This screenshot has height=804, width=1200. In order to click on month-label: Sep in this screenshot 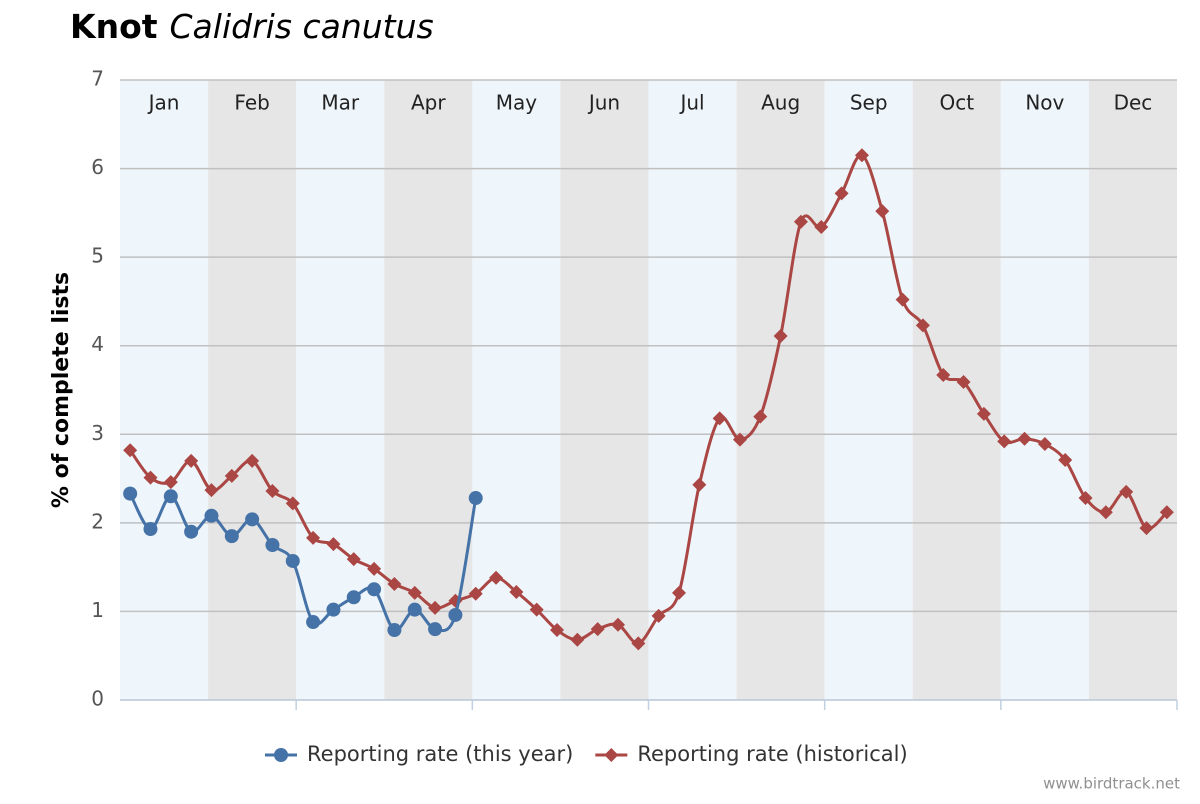, I will do `click(869, 103)`.